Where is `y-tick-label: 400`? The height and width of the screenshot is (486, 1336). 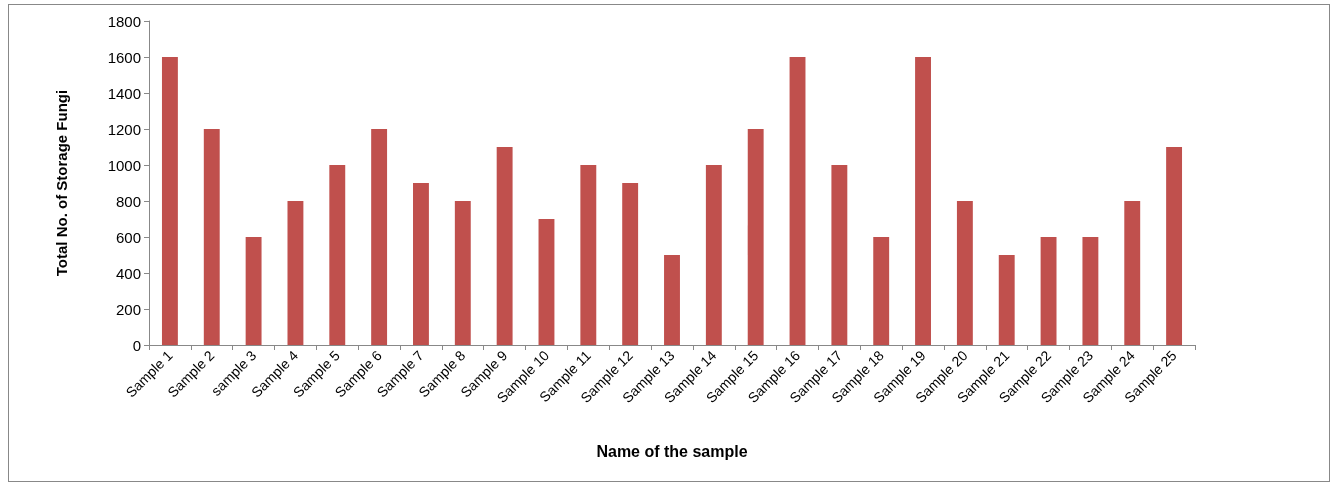 y-tick-label: 400 is located at coordinates (128, 273).